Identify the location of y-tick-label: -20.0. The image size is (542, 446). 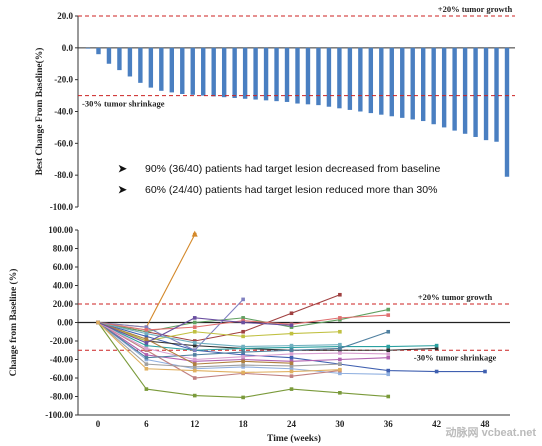
(63, 80).